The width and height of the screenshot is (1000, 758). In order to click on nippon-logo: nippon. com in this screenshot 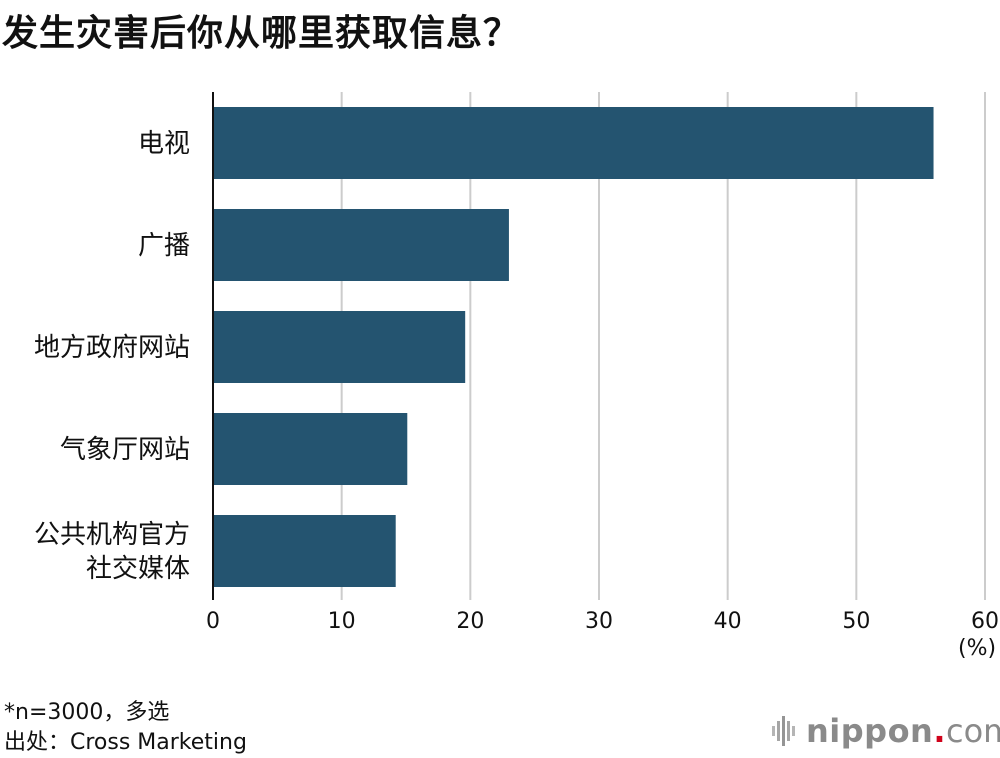, I will do `click(886, 731)`.